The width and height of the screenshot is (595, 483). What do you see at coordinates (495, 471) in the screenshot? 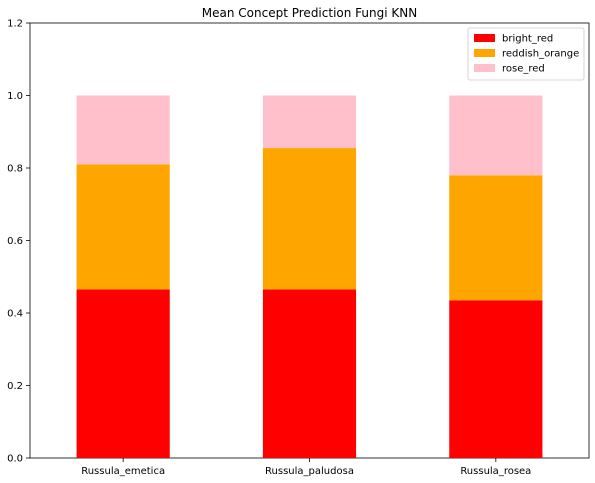
I see `x-tick-label: Russula_rosea` at bounding box center [495, 471].